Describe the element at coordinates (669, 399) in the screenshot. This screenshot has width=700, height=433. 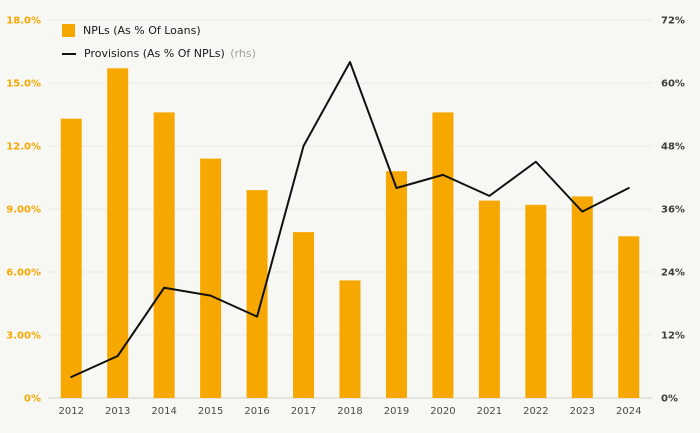
I see `right-axis-tick-label: 0%` at that location.